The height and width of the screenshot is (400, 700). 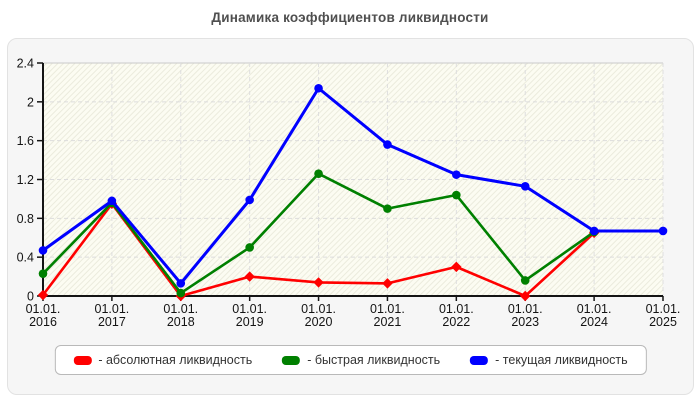 I want to click on y-tick-label: 0.4, so click(x=25, y=258).